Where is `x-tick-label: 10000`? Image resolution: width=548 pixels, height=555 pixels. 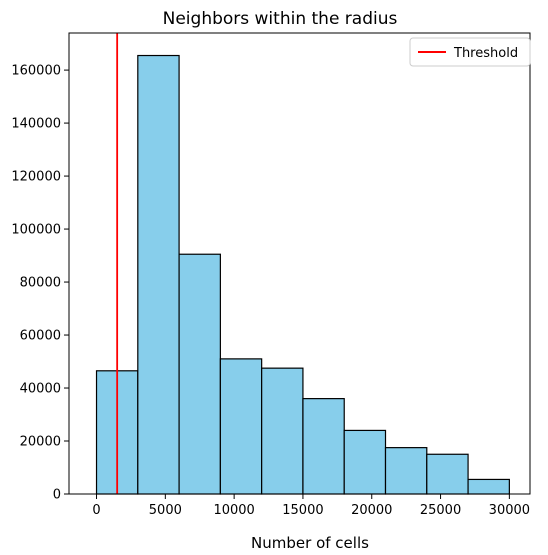 x-tick-label: 10000 is located at coordinates (233, 510).